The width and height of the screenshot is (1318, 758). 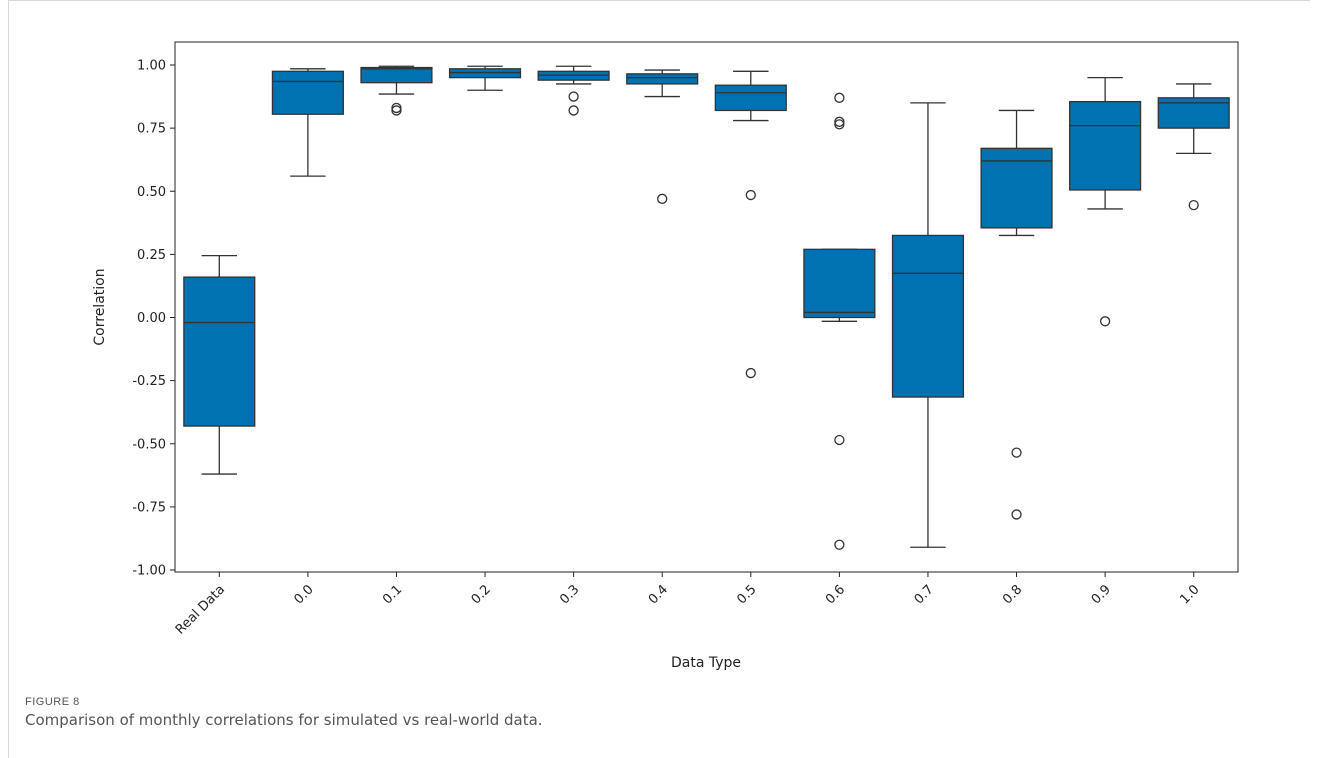 What do you see at coordinates (746, 594) in the screenshot?
I see `x-tick-label: 0.5` at bounding box center [746, 594].